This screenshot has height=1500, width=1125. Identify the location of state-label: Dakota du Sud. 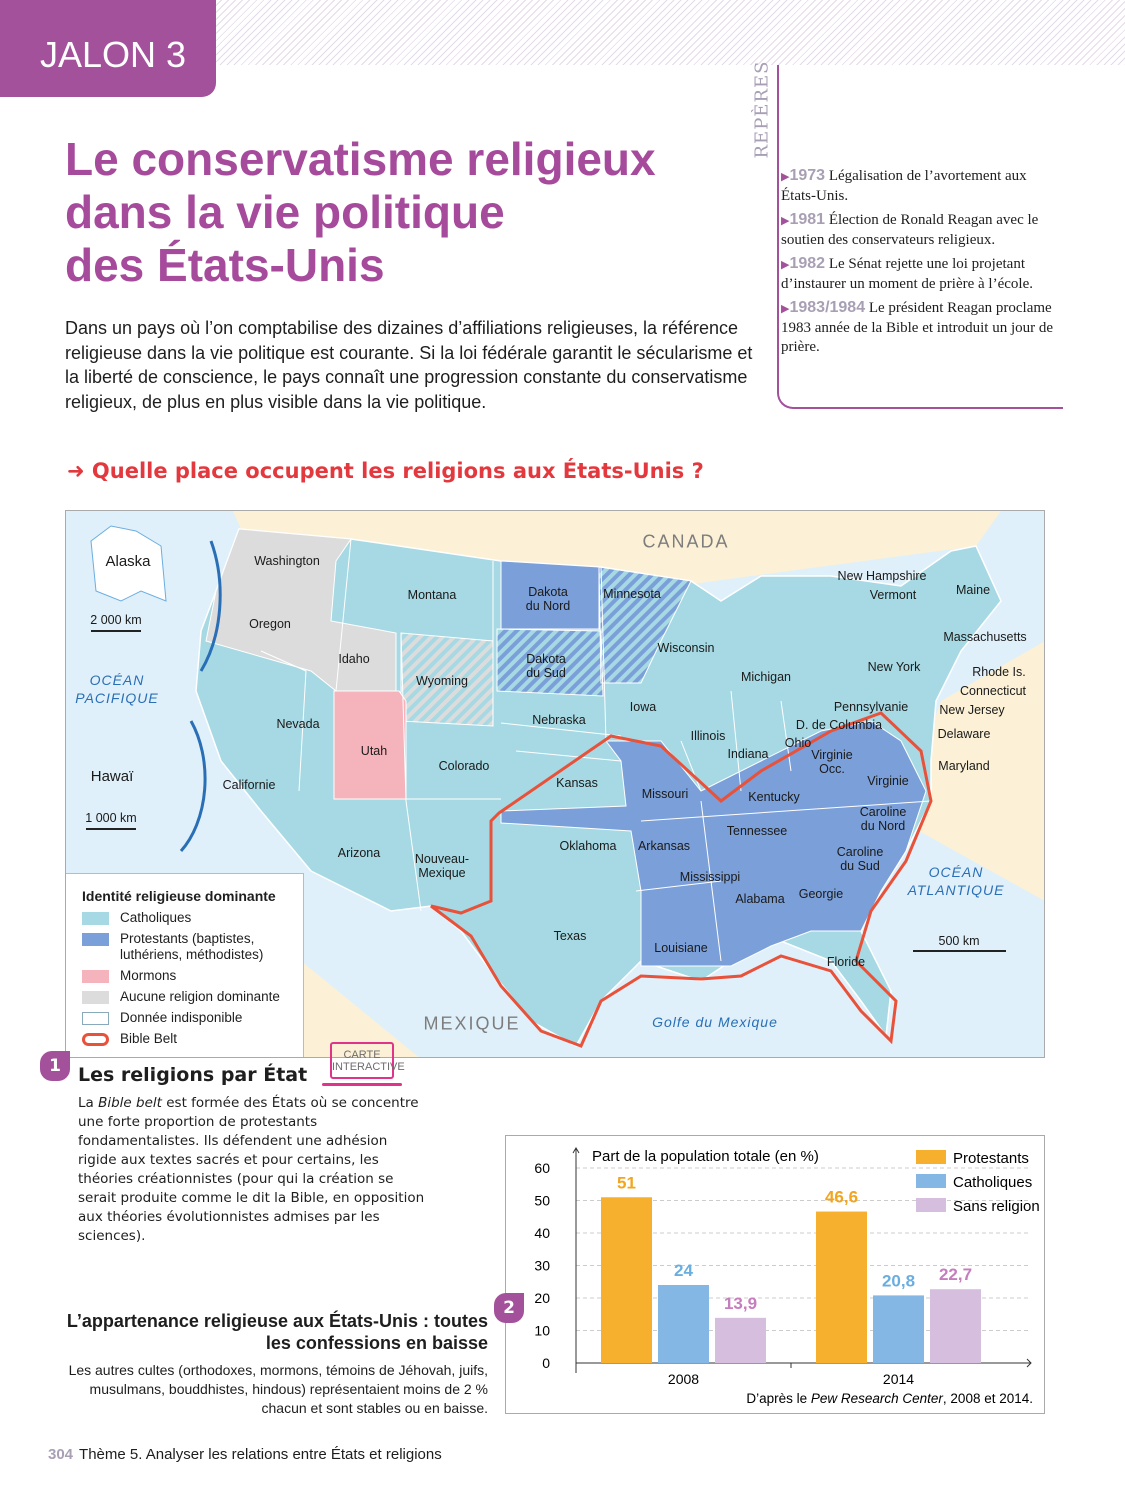
(546, 666).